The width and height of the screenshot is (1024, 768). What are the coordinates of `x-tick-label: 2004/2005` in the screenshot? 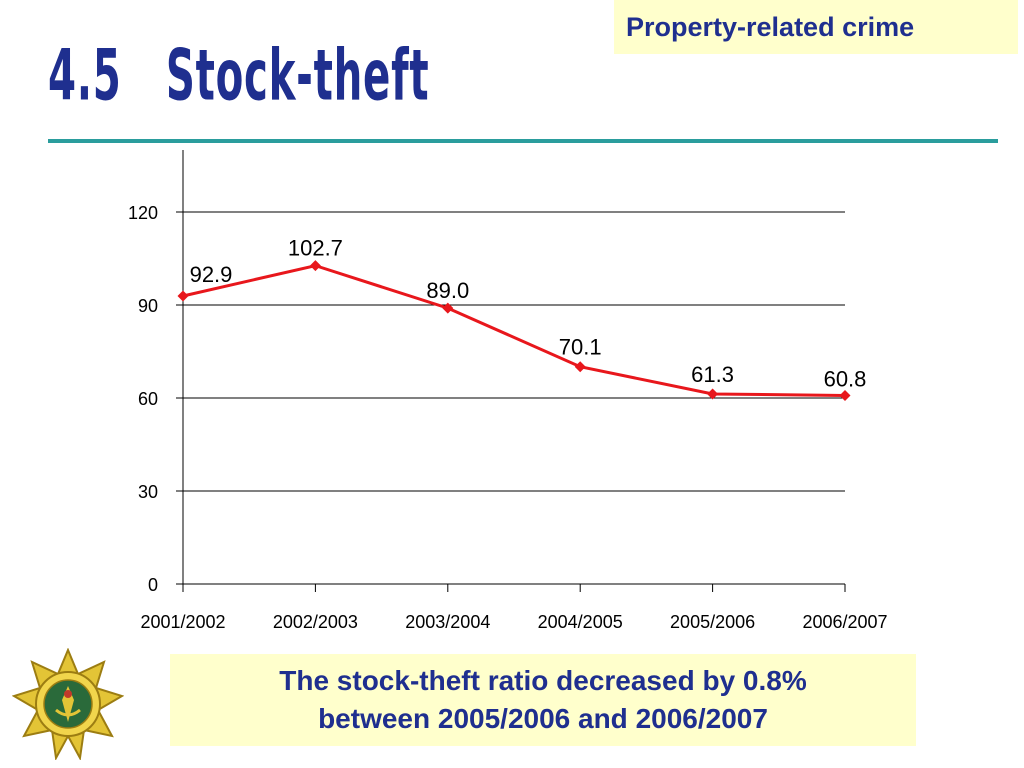 It's located at (580, 622).